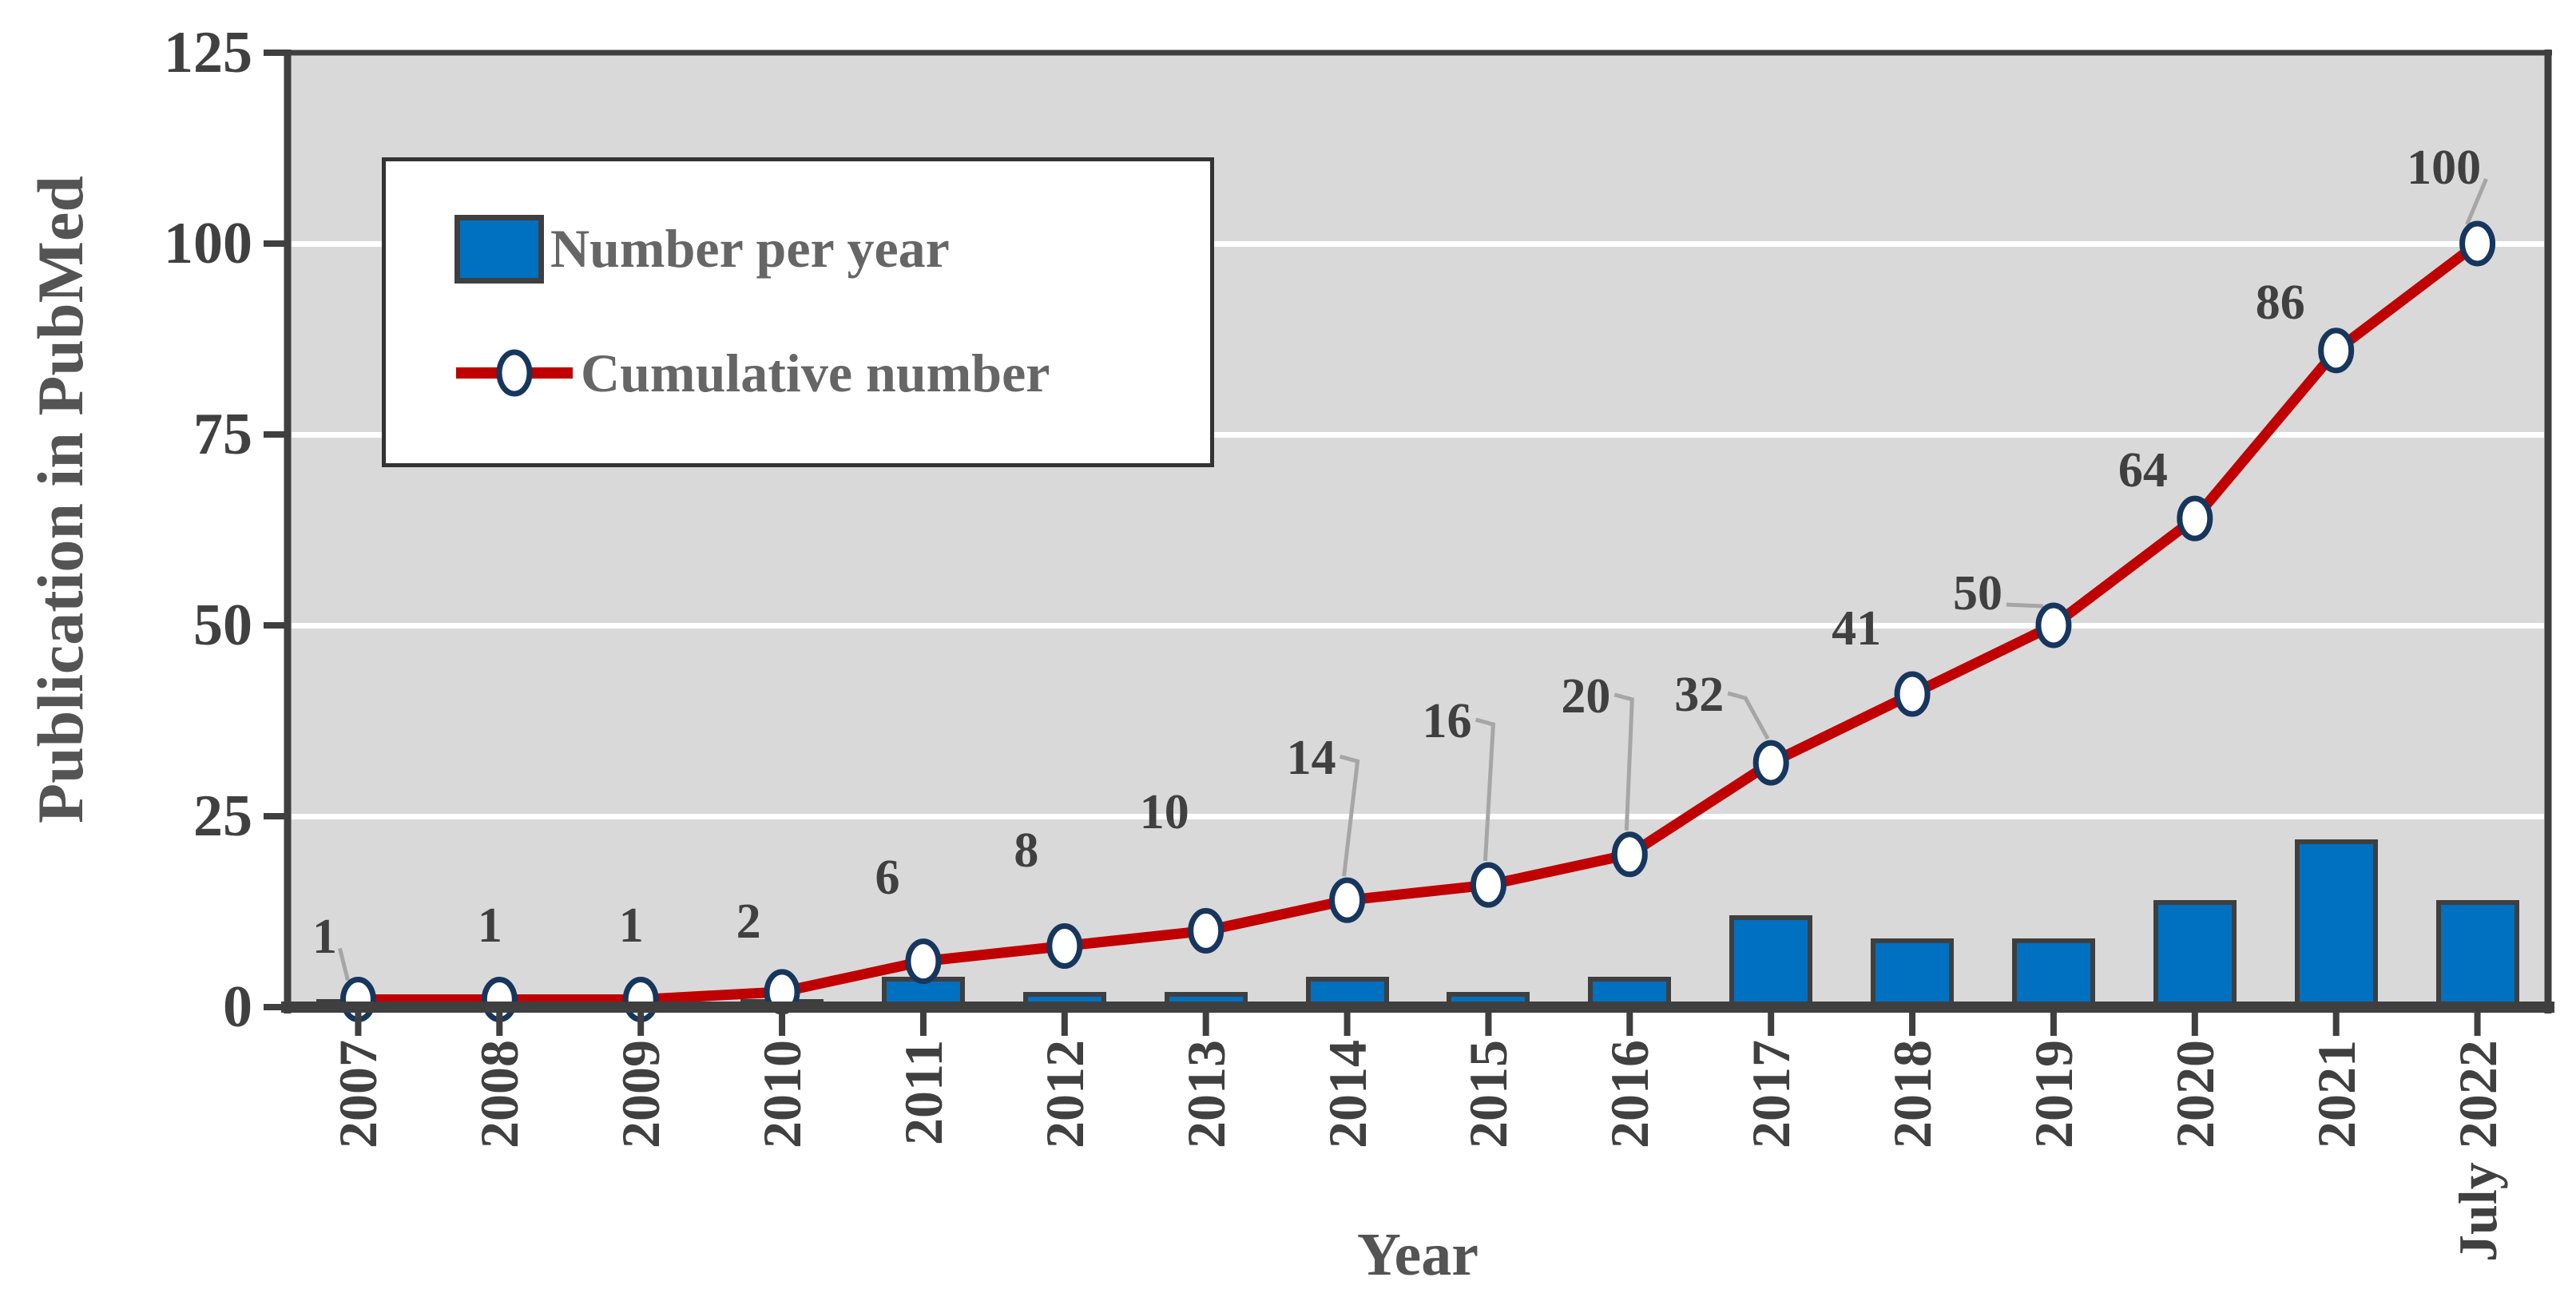  Describe the element at coordinates (923, 1092) in the screenshot. I see `x-tick-label-2011: 2011` at that location.